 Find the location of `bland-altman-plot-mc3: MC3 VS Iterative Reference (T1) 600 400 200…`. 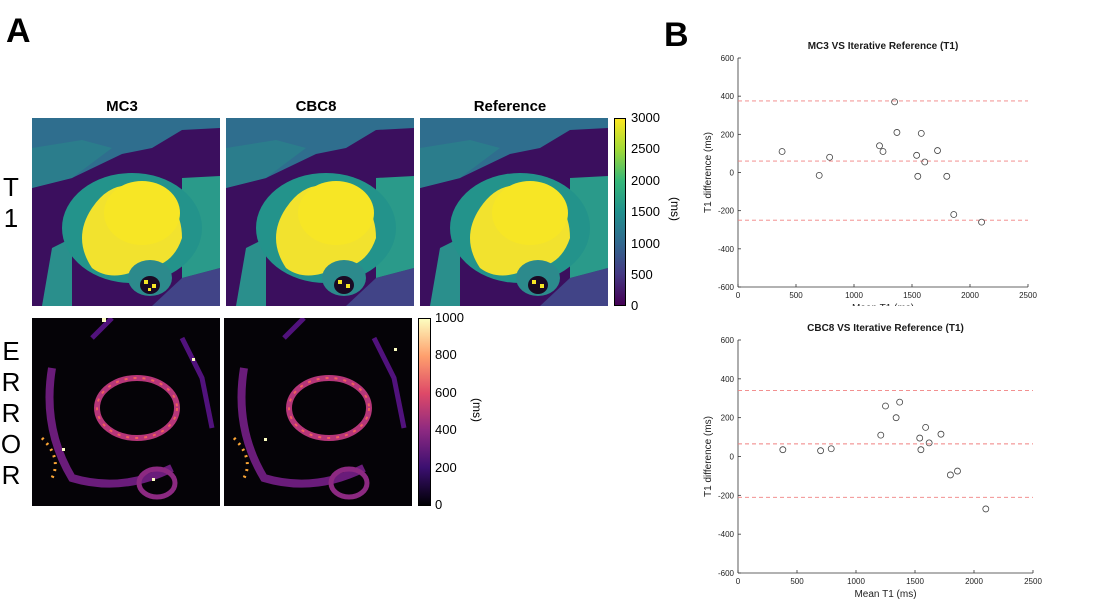

bland-altman-plot-mc3: MC3 VS Iterative Reference (T1) 600 400 200… is located at coordinates (870, 173).